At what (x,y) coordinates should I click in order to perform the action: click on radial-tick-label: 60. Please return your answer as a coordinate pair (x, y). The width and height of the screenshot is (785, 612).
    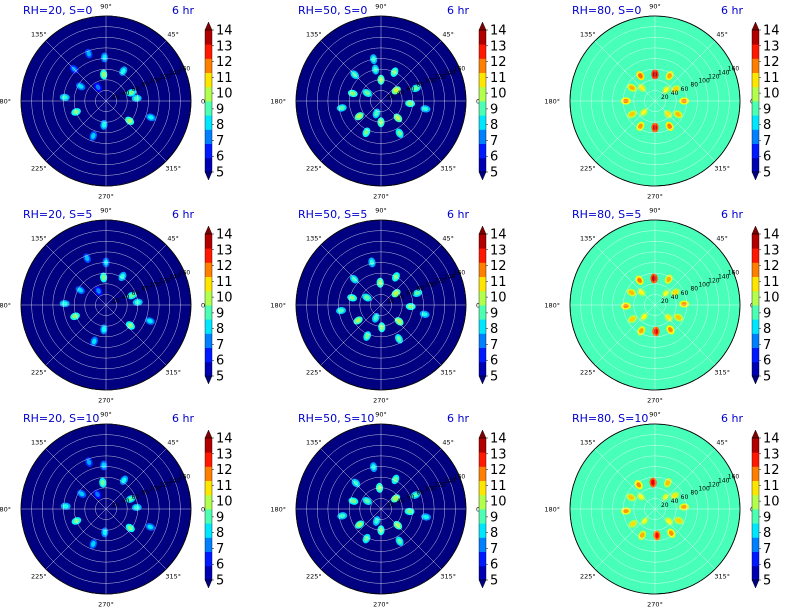
    Looking at the image, I should click on (136, 293).